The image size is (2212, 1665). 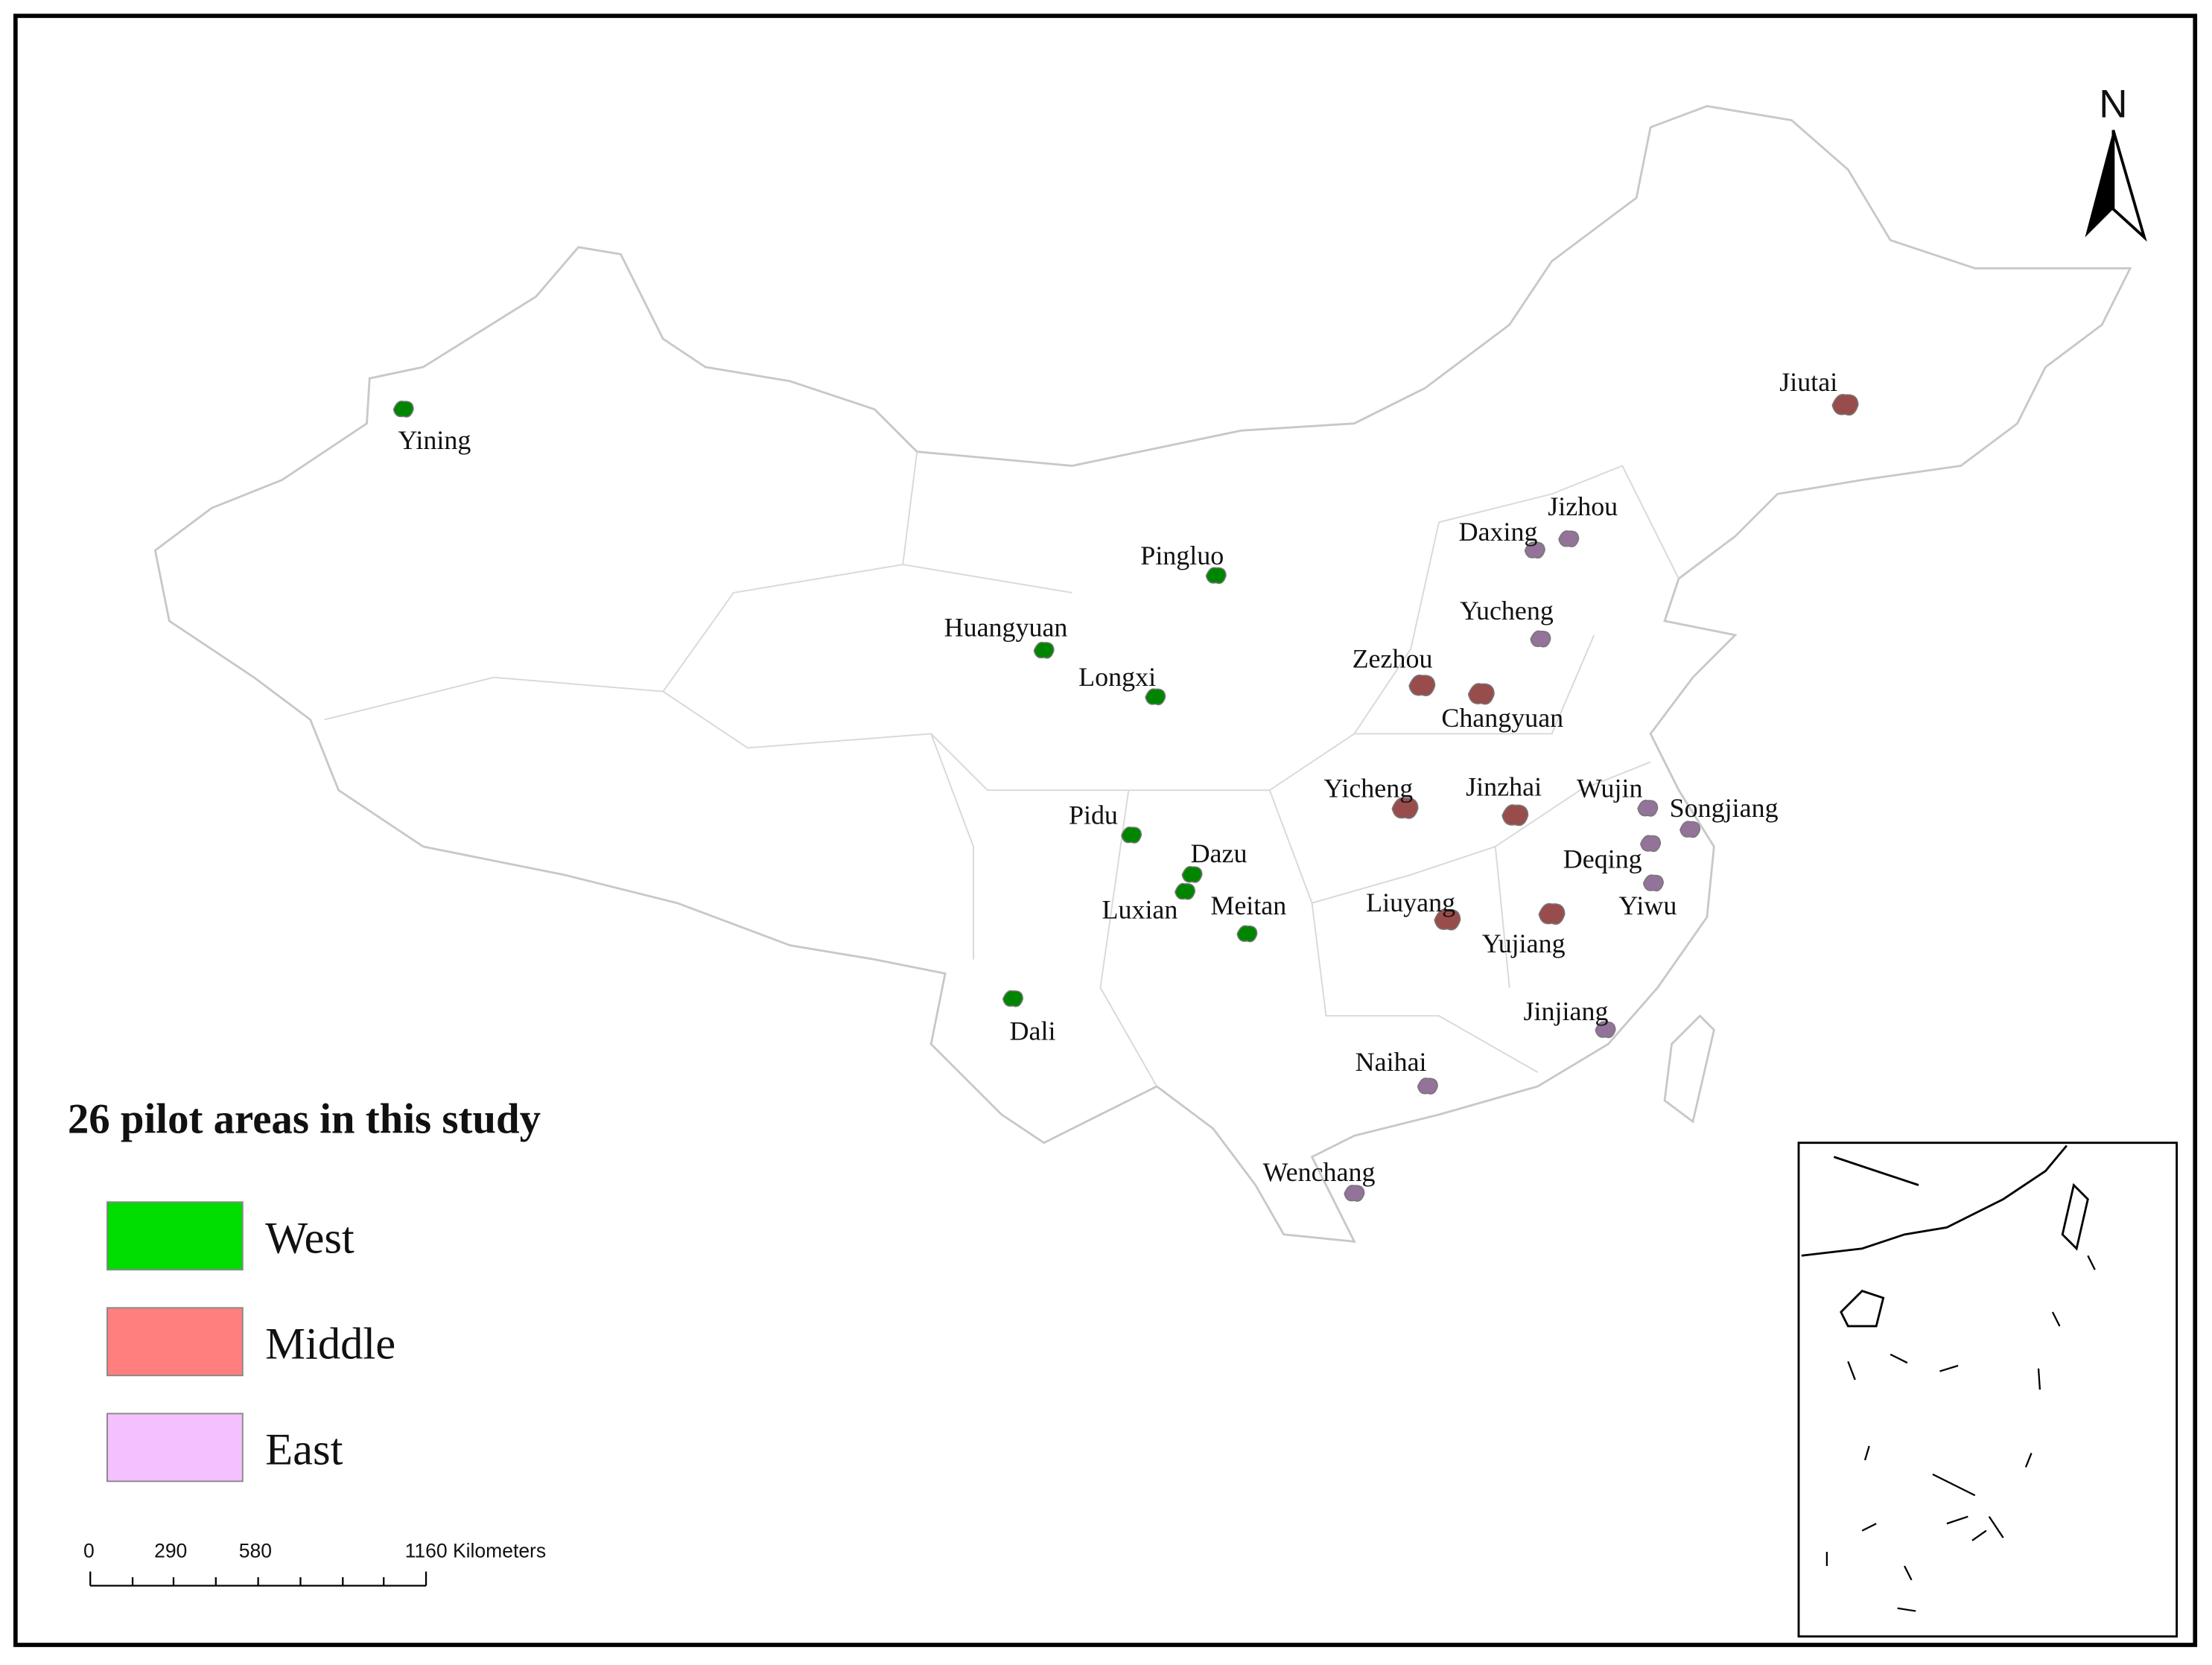 I want to click on scale-bar: 0 290 580 1160 Kilometers, so click(x=315, y=1563).